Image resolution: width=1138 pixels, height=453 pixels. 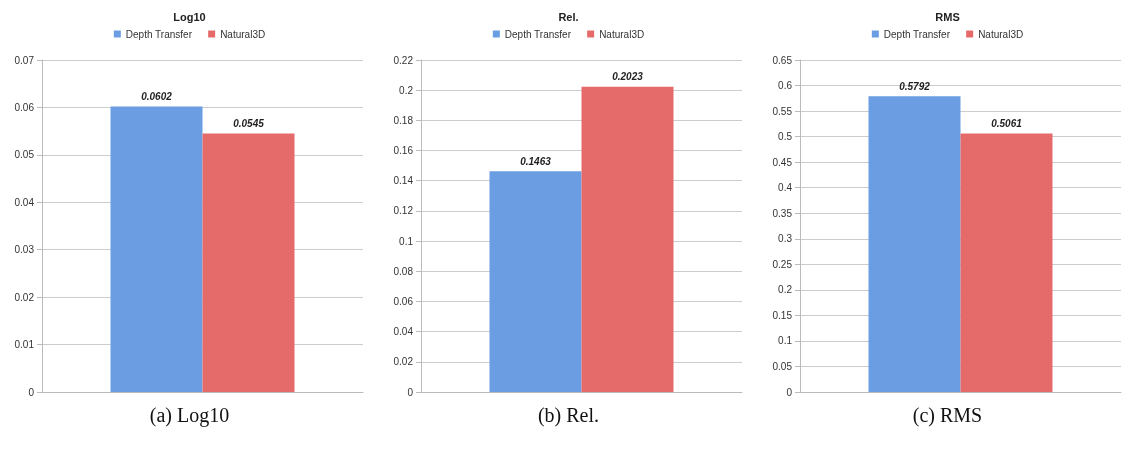 What do you see at coordinates (785, 239) in the screenshot?
I see `y-tick-label: 0.3` at bounding box center [785, 239].